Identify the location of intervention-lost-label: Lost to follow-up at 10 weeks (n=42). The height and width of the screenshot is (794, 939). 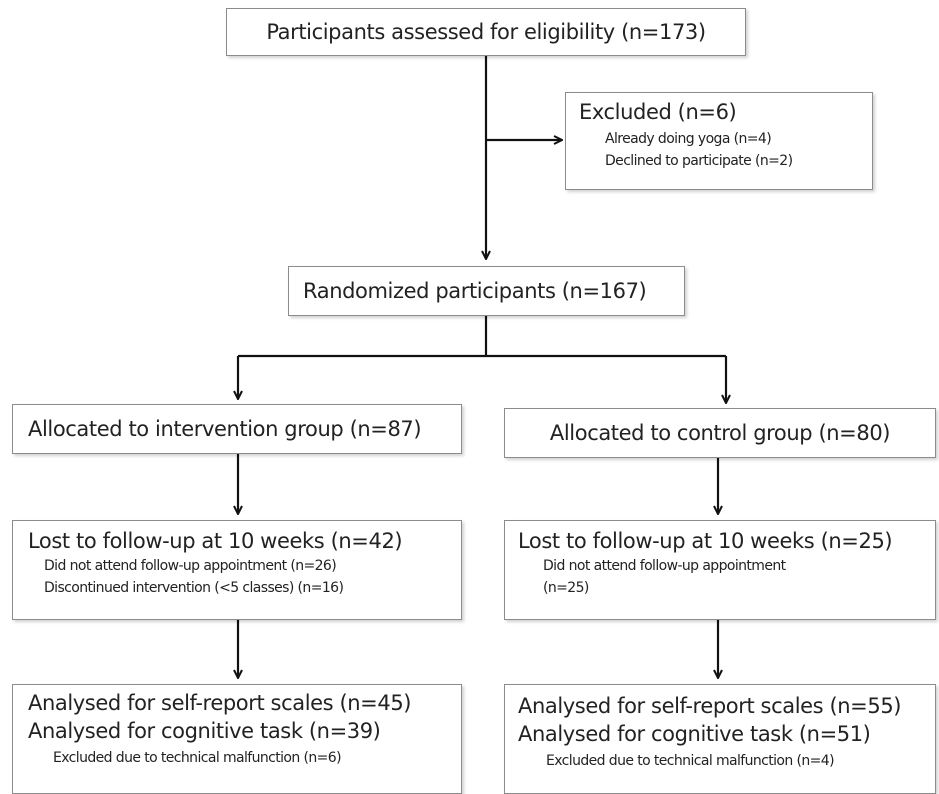
(215, 541).